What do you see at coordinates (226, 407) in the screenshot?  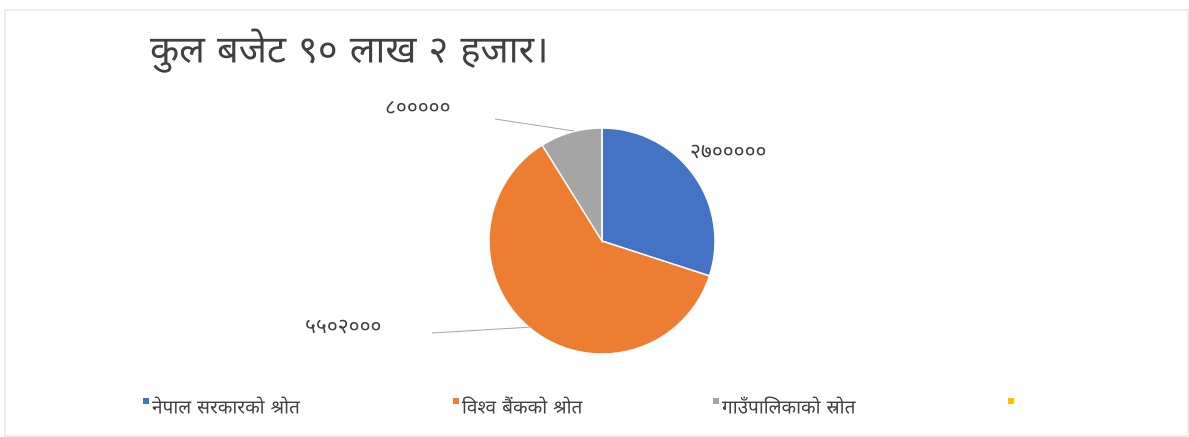 I see `legend-label: नेपाल सरकारको श्रोत` at bounding box center [226, 407].